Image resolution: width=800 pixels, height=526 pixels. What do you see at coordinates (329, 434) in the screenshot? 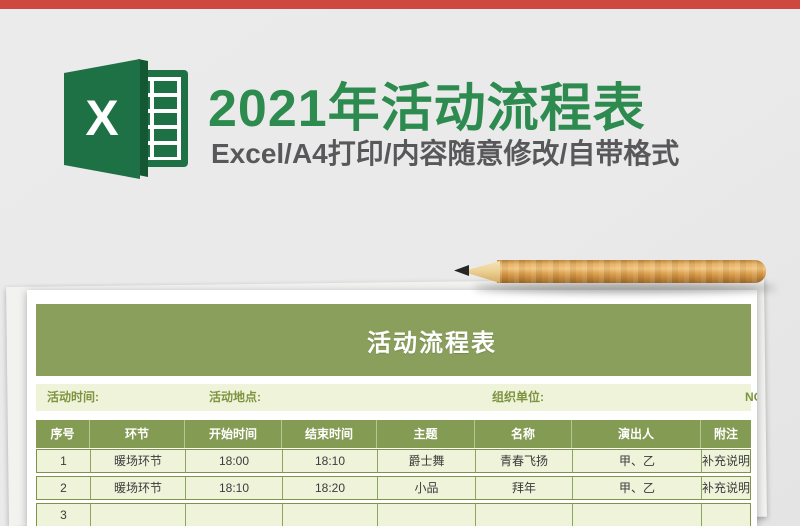
I see `table-header-cell: 结束时间` at bounding box center [329, 434].